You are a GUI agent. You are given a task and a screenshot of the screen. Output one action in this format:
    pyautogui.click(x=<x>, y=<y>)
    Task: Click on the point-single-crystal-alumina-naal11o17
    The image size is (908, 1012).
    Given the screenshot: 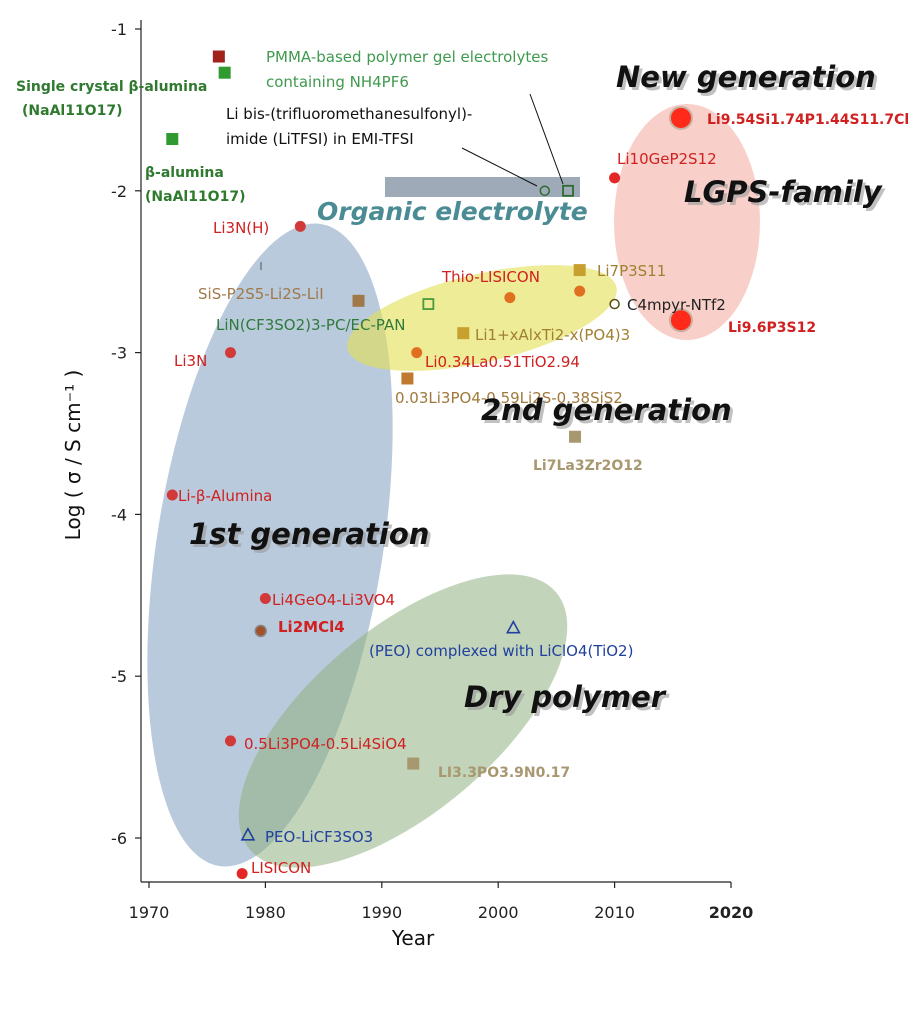 What is the action you would take?
    pyautogui.click(x=224, y=72)
    